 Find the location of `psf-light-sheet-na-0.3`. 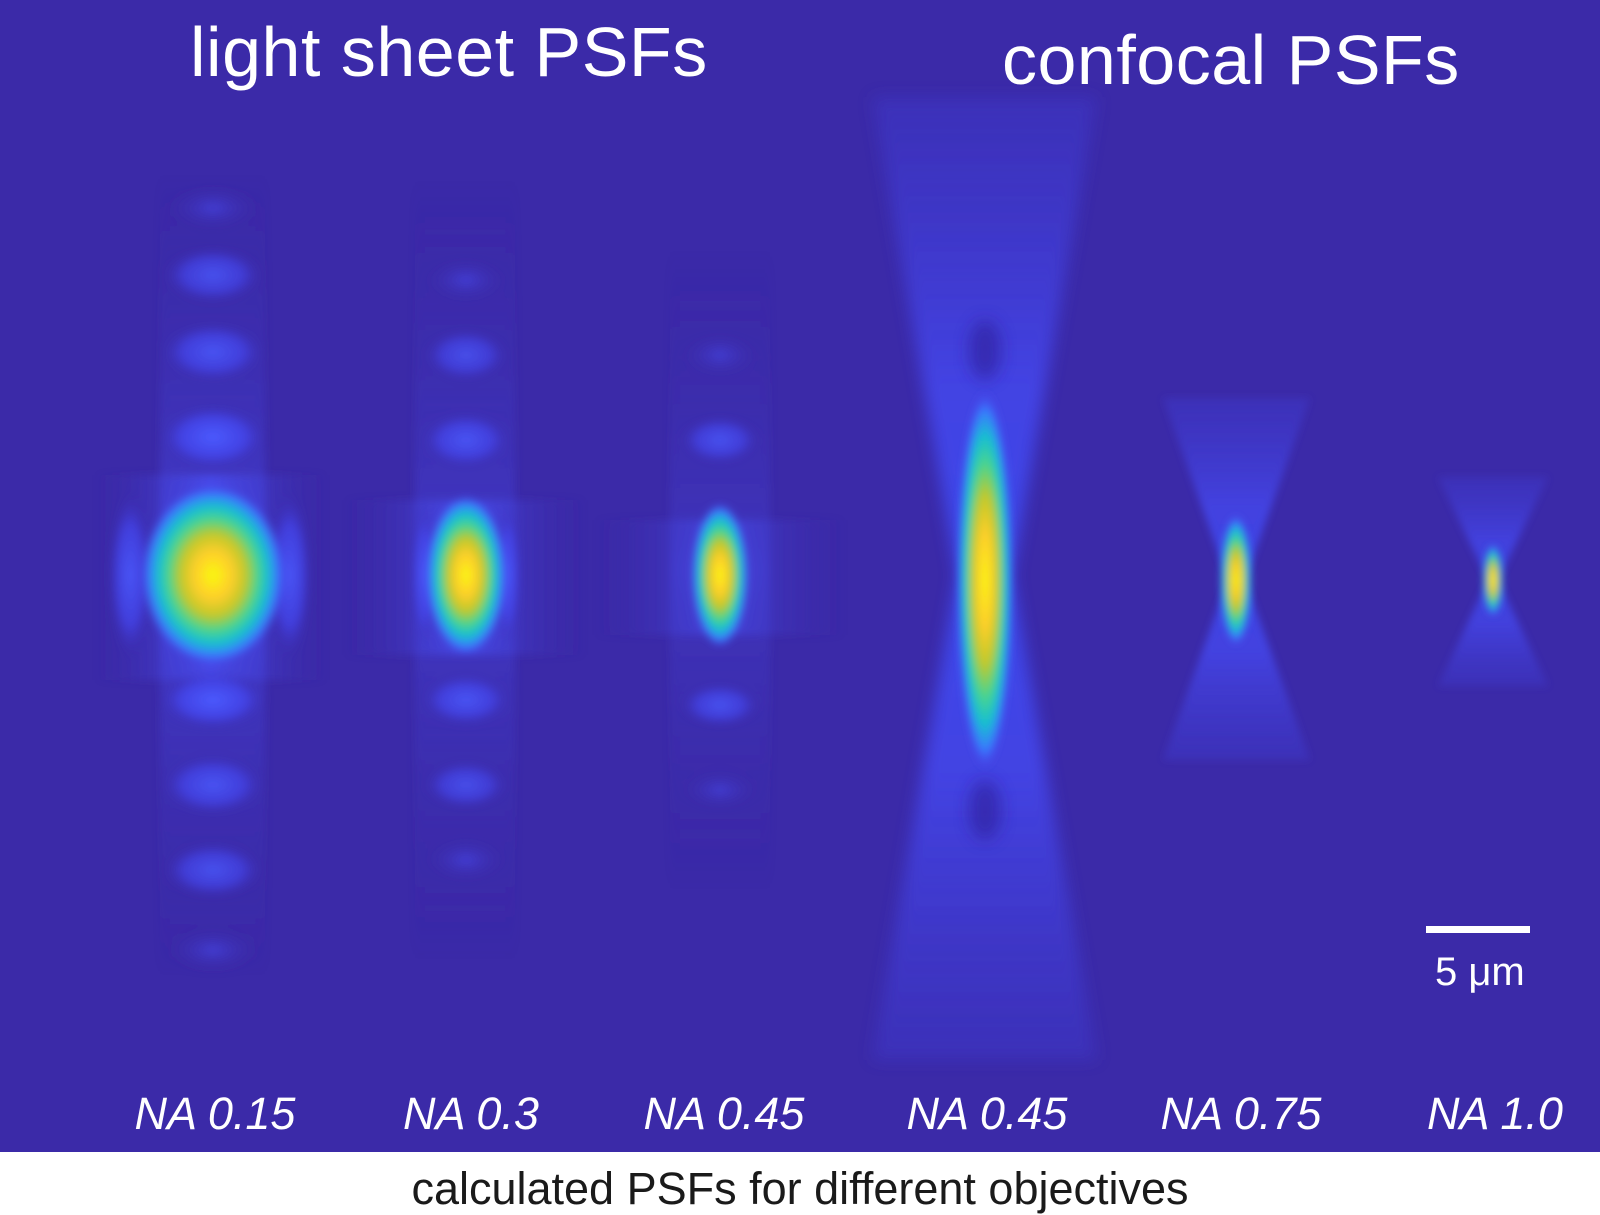

psf-light-sheet-na-0.3 is located at coordinates (465, 570).